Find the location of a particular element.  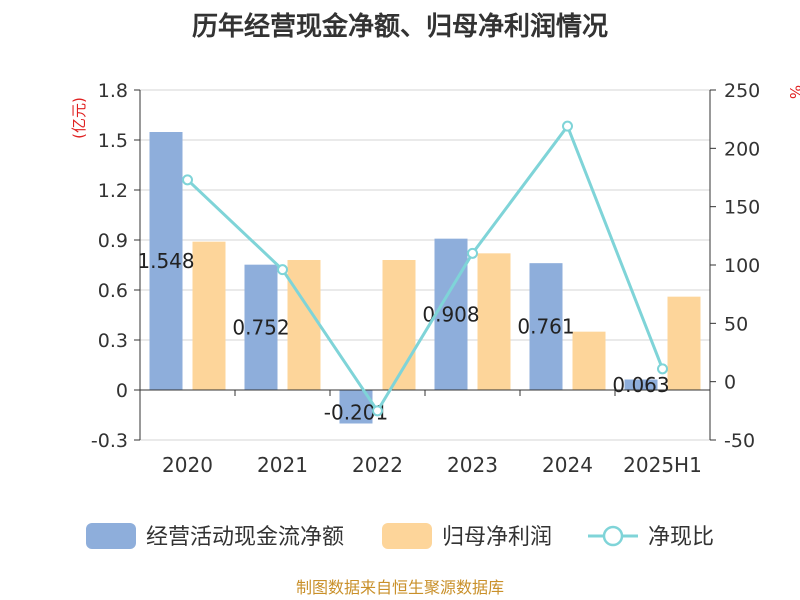

right-tick-label-2: 150 is located at coordinates (742, 208).